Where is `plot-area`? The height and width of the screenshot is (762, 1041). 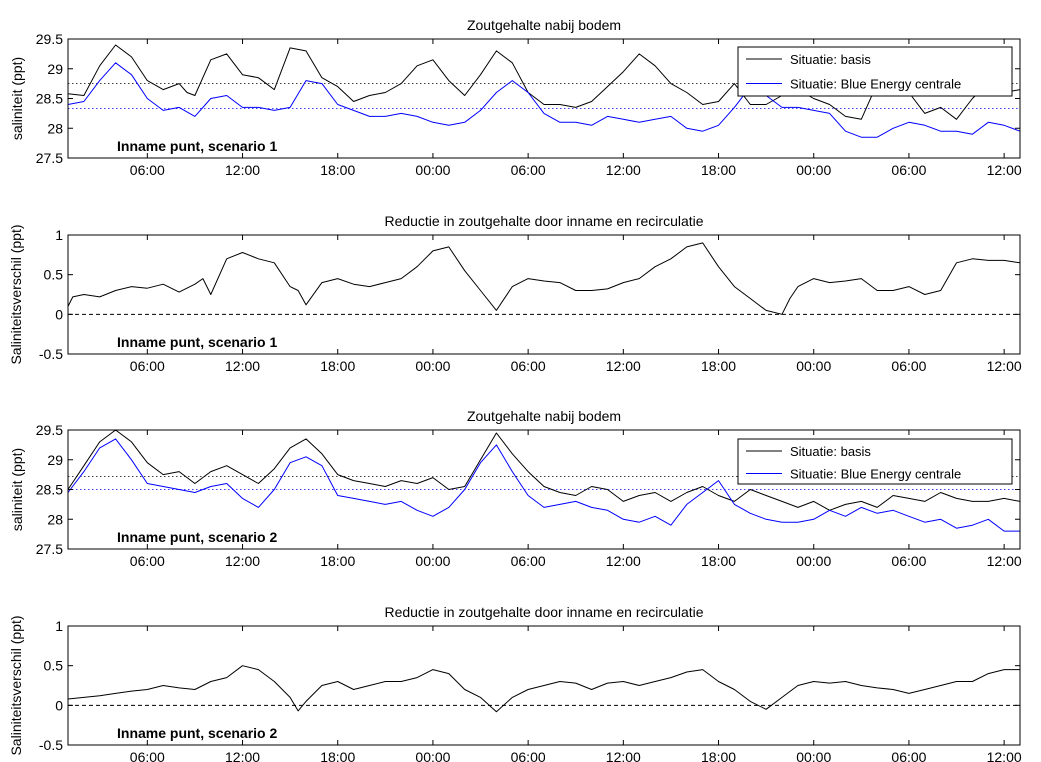 plot-area is located at coordinates (544, 294).